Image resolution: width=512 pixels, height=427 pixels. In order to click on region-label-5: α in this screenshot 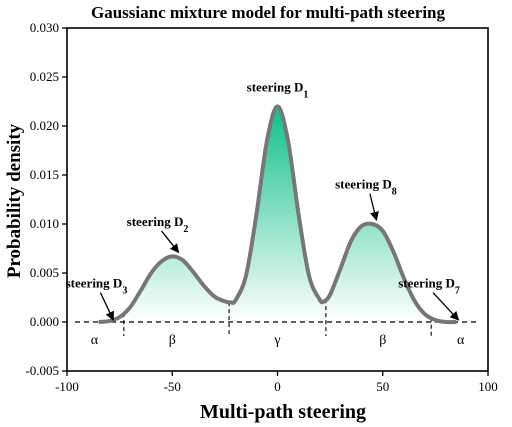, I will do `click(461, 340)`.